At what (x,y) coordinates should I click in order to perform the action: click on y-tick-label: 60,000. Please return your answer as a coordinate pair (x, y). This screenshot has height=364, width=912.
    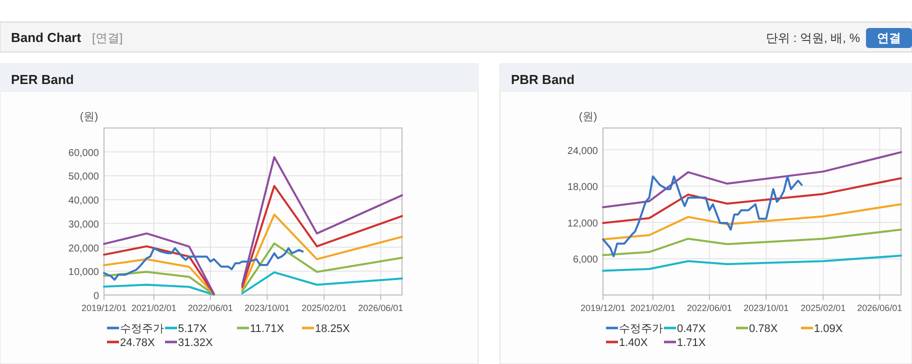
    Looking at the image, I should click on (84, 153).